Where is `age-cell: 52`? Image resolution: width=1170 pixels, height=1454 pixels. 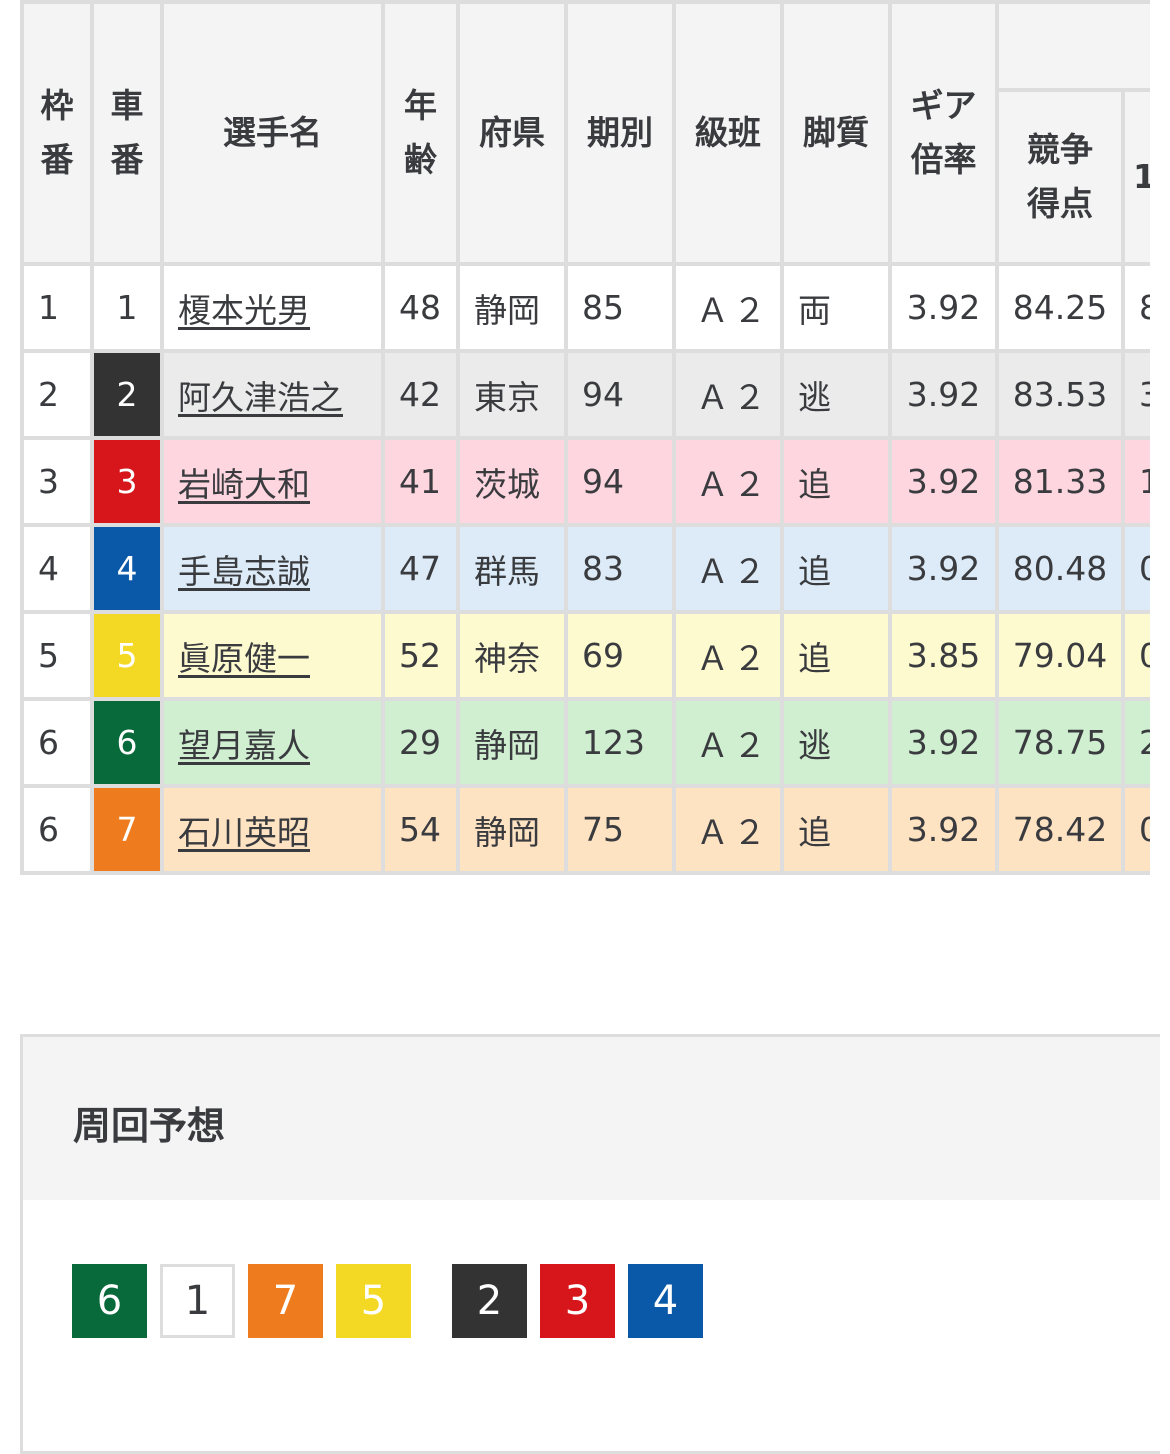
age-cell: 52 is located at coordinates (420, 655).